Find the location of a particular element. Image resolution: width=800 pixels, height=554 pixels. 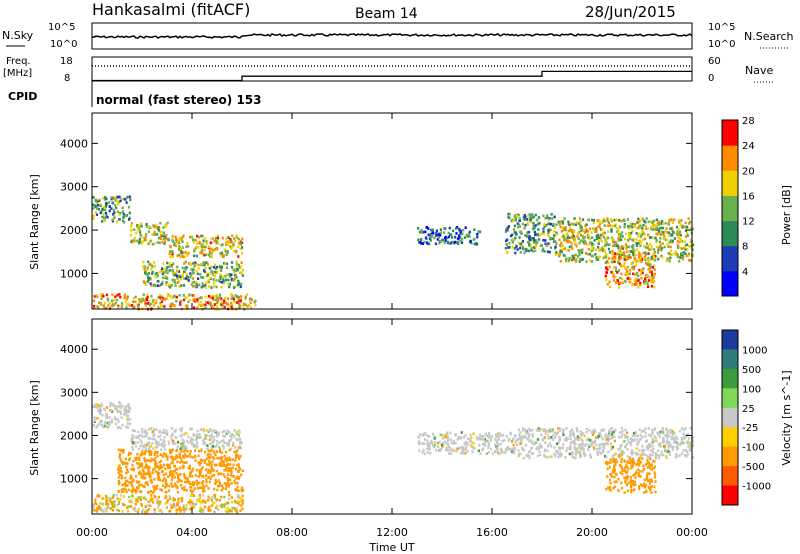

velocity-color-swatch is located at coordinates (730, 417).